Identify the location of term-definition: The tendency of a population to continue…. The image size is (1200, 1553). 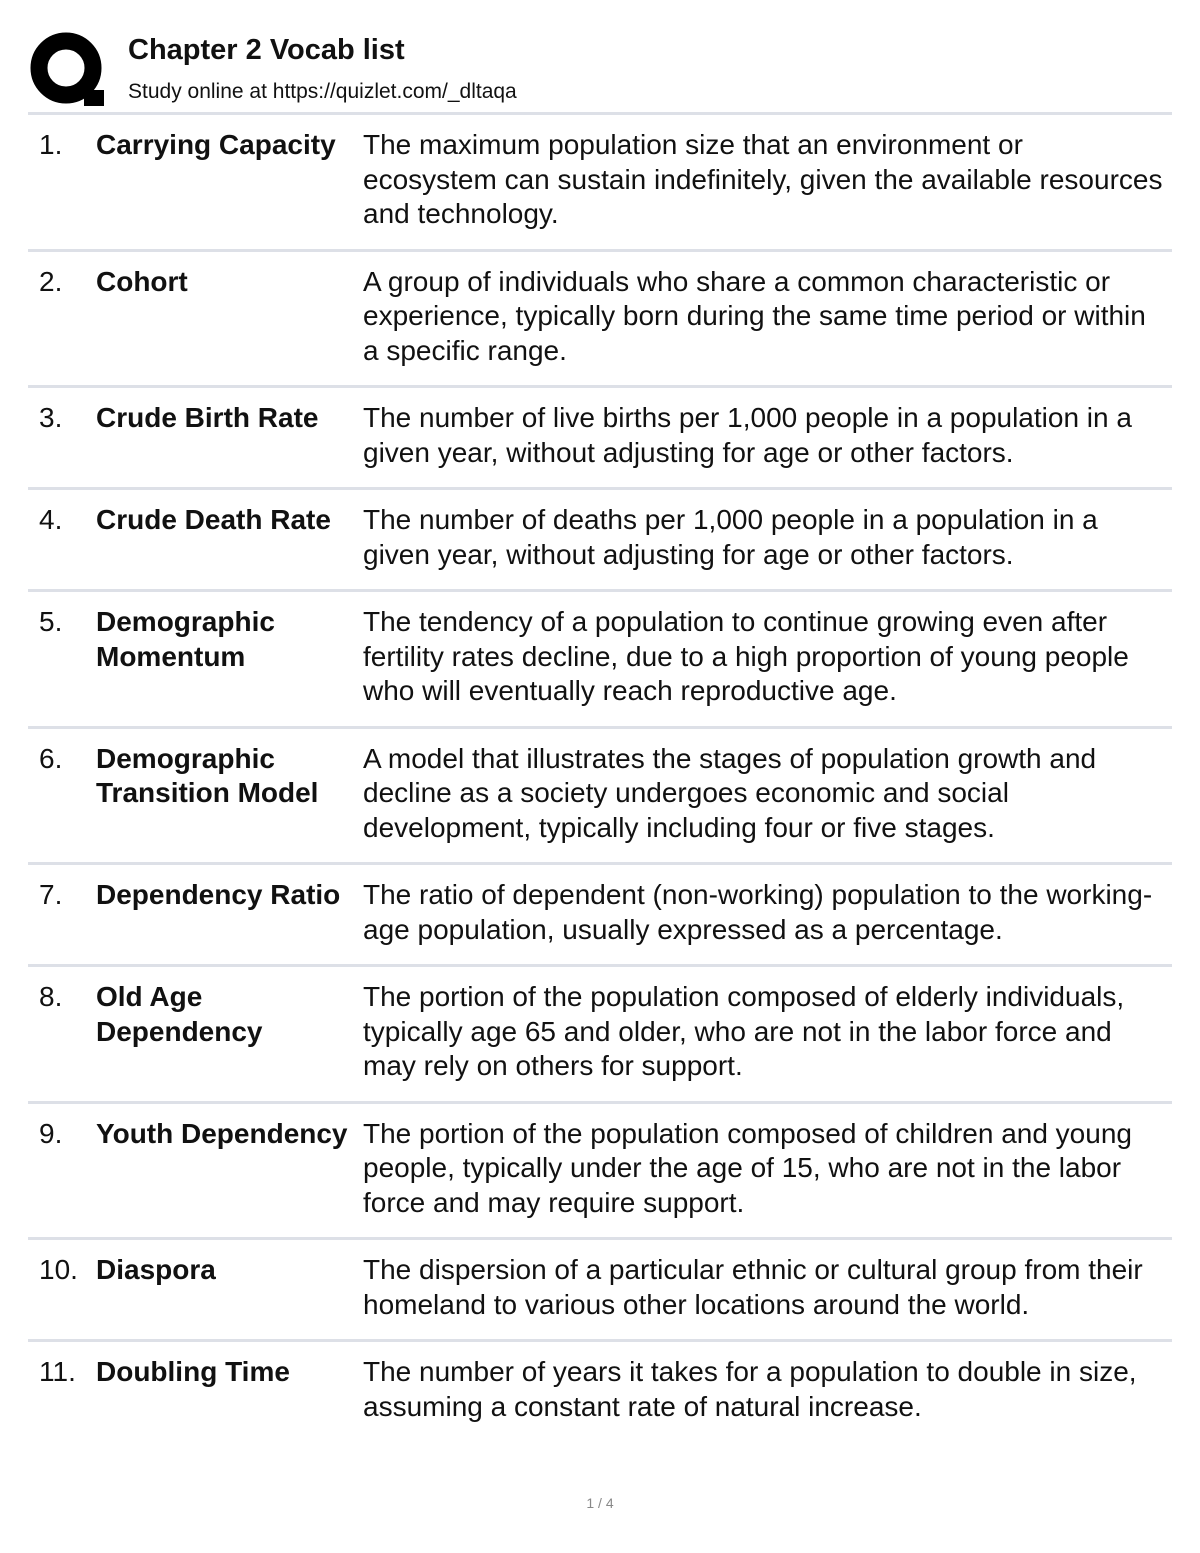
(746, 656).